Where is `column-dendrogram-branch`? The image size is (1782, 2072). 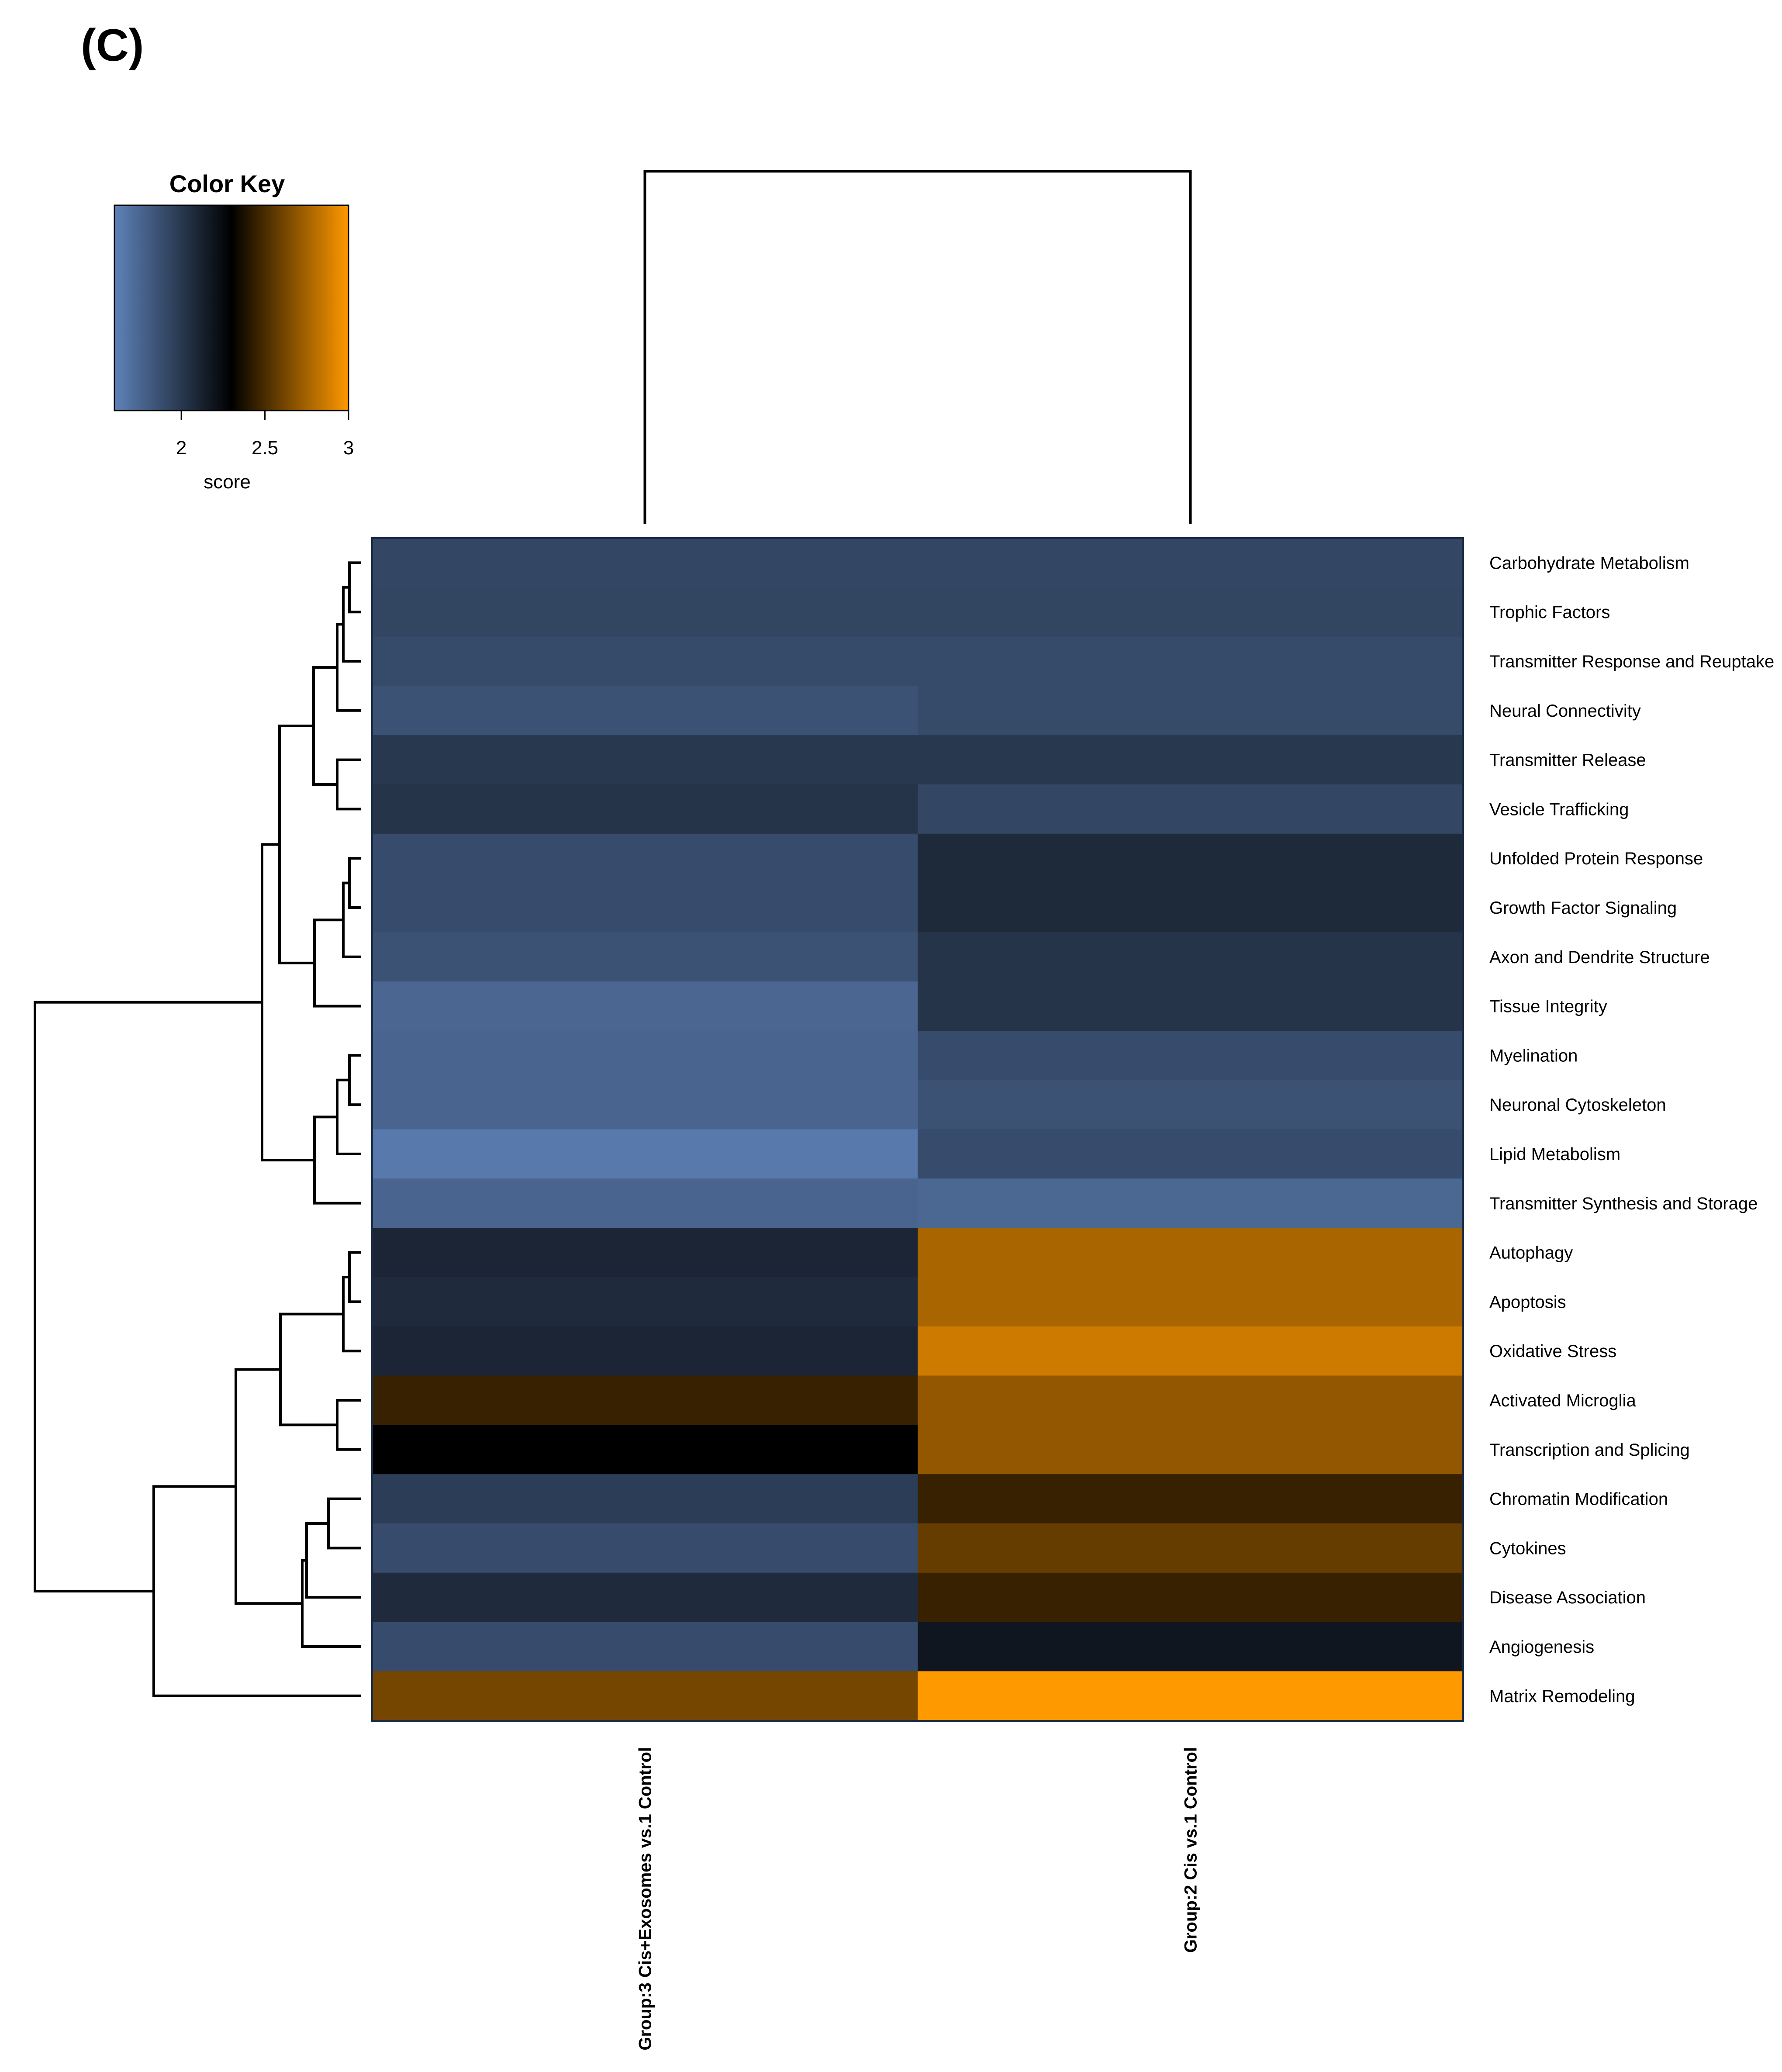 column-dendrogram-branch is located at coordinates (917, 347).